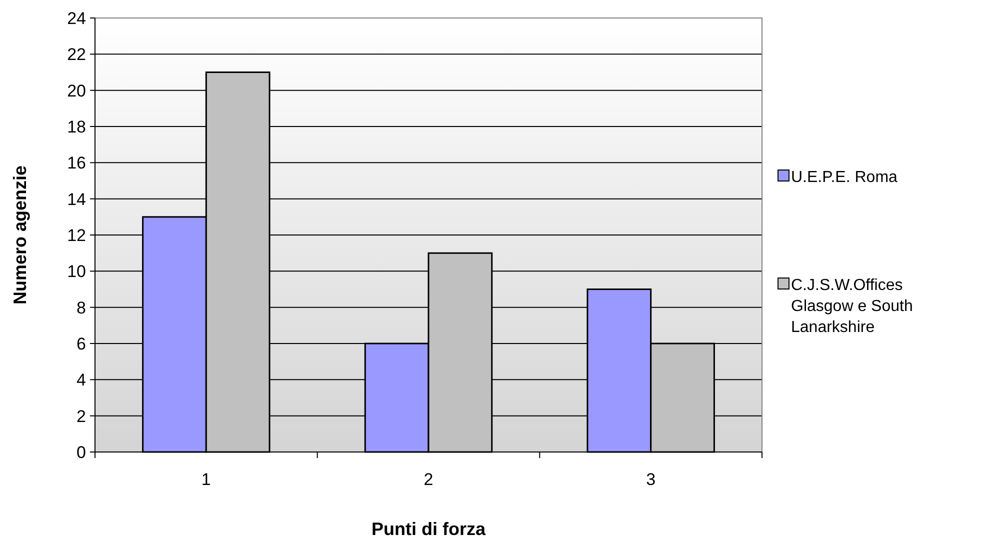  I want to click on y-axis-title: Numero agenzie, so click(20, 235).